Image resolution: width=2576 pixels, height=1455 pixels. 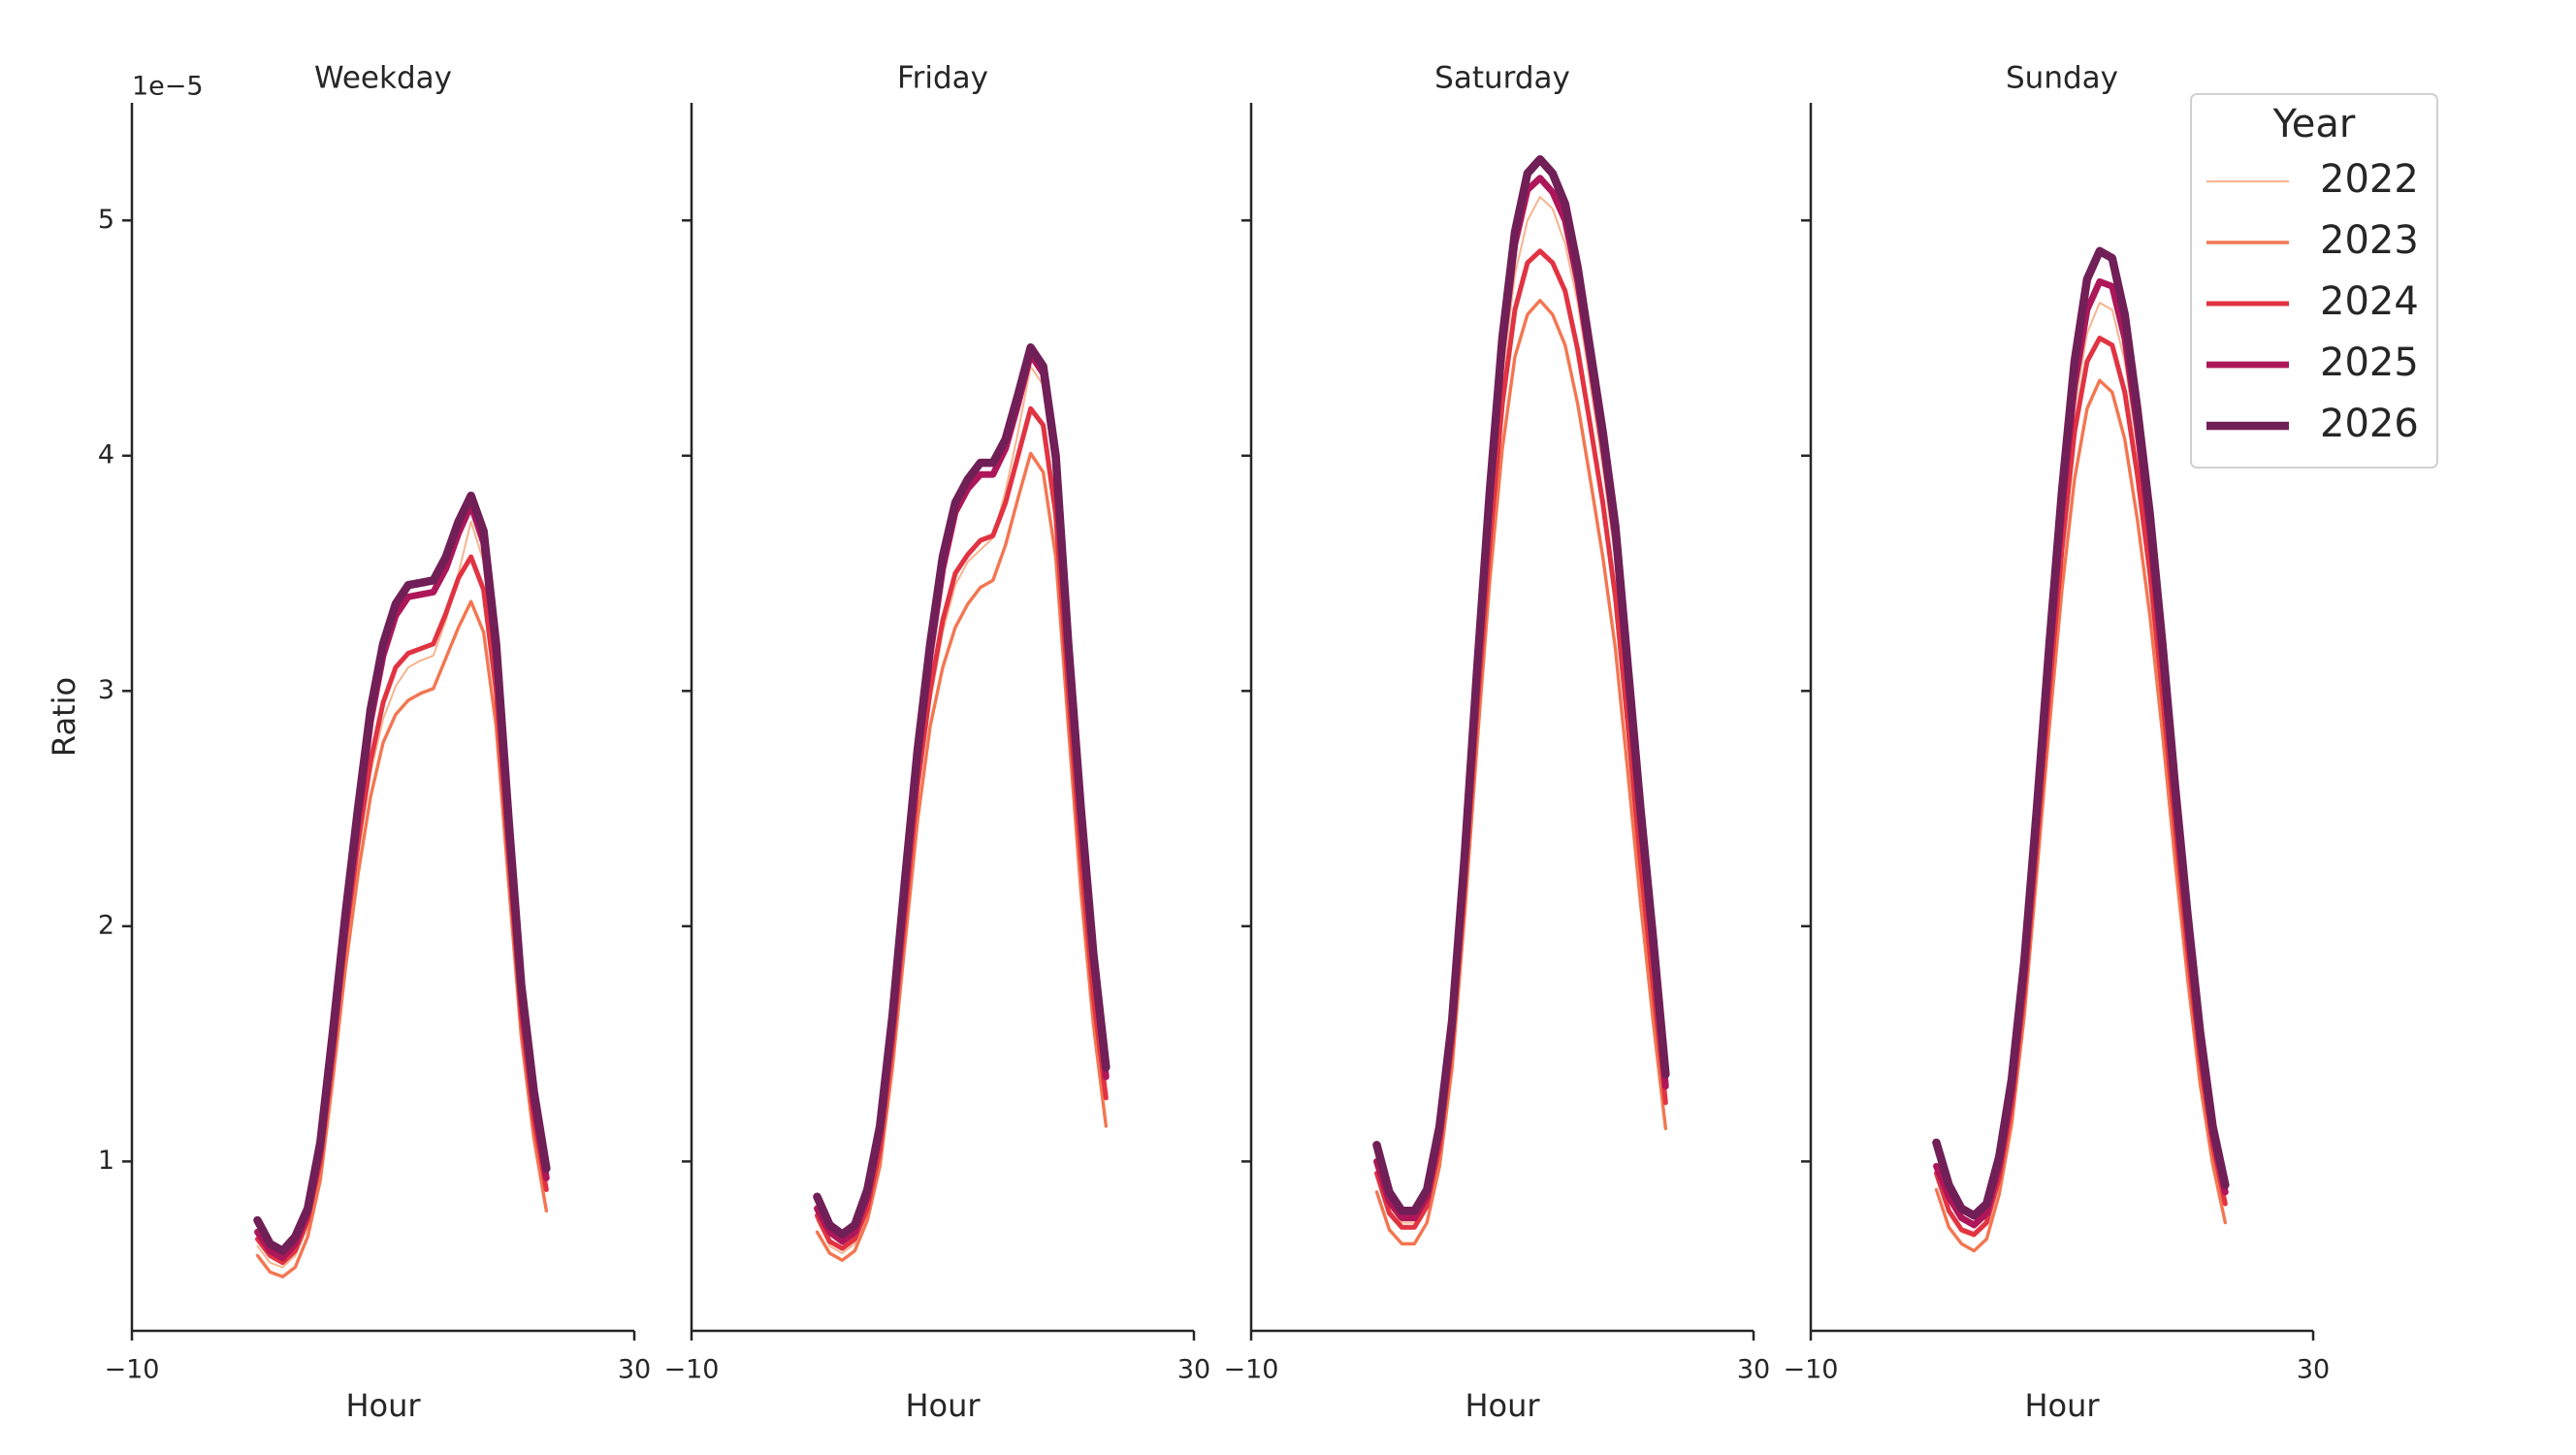 I want to click on legend-label: 2023, so click(x=2369, y=240).